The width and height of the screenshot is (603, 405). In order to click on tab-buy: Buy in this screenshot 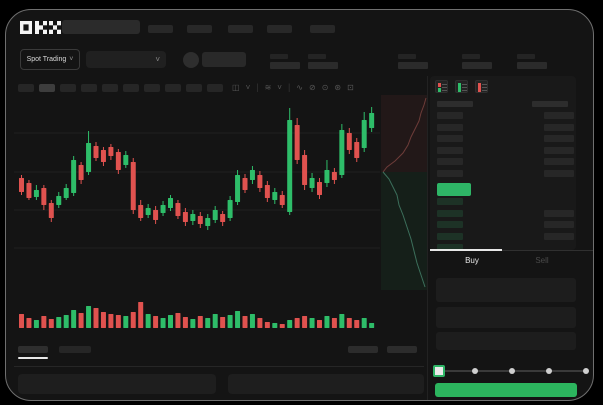, I will do `click(472, 260)`.